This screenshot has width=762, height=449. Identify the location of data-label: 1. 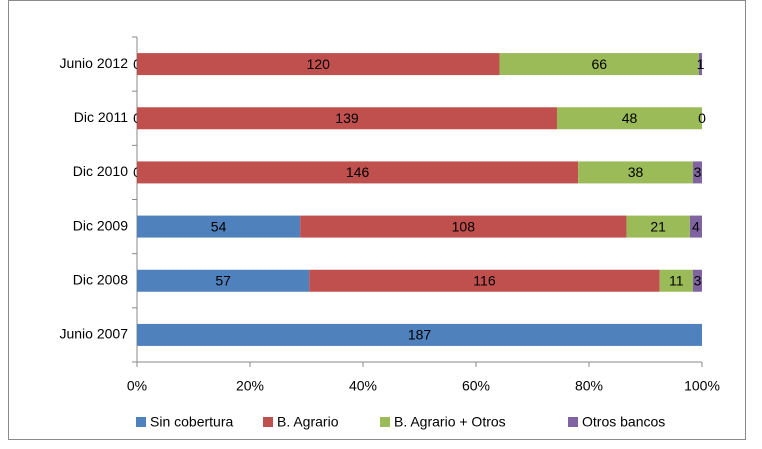
(701, 64).